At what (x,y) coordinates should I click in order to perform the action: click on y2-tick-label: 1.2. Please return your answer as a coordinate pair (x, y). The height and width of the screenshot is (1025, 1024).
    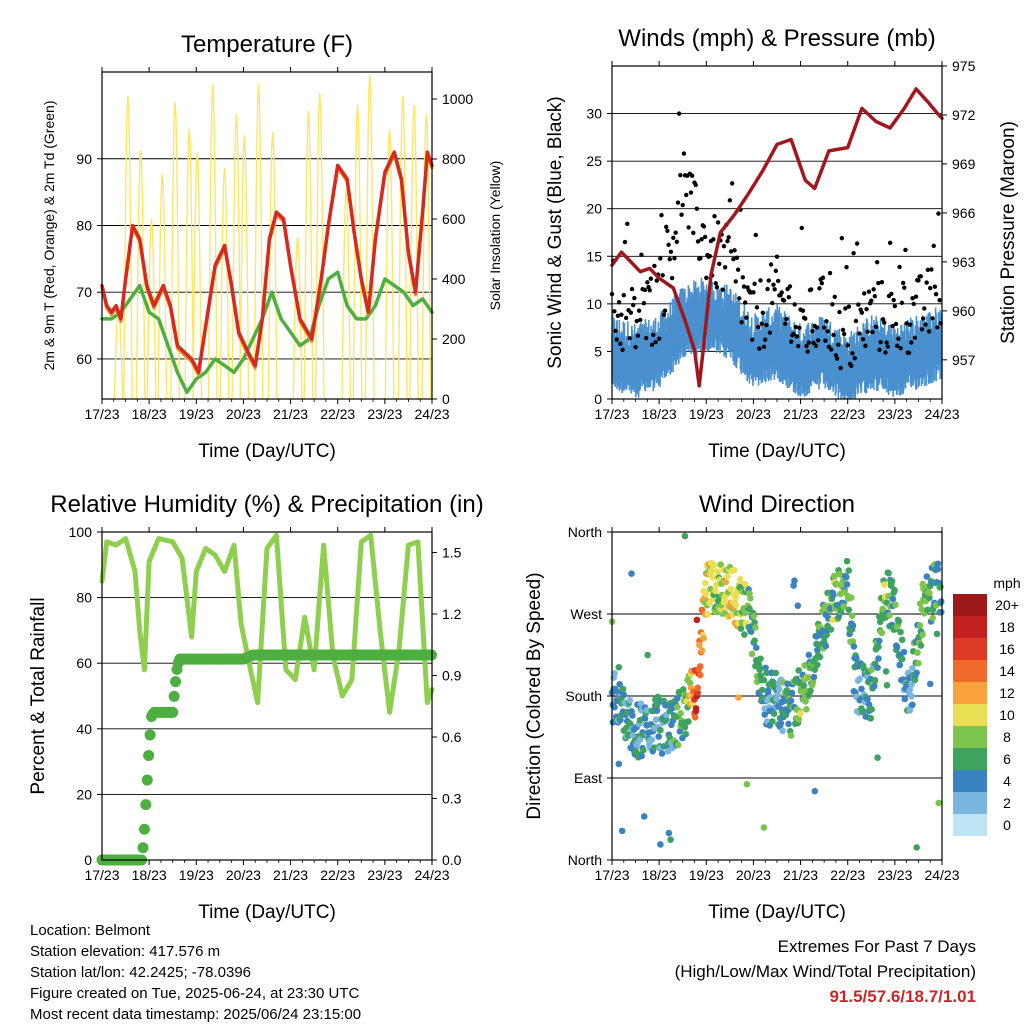
    Looking at the image, I should click on (452, 614).